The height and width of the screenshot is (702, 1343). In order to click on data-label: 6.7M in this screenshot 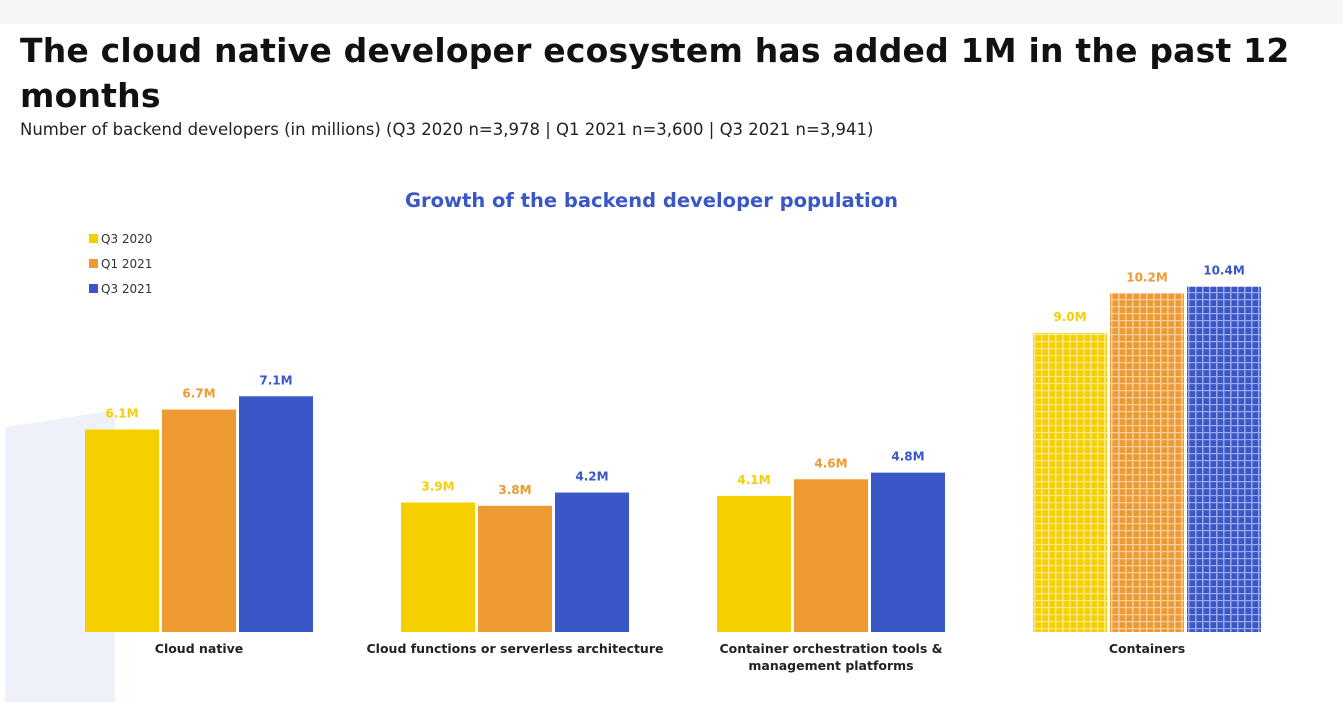, I will do `click(198, 394)`.